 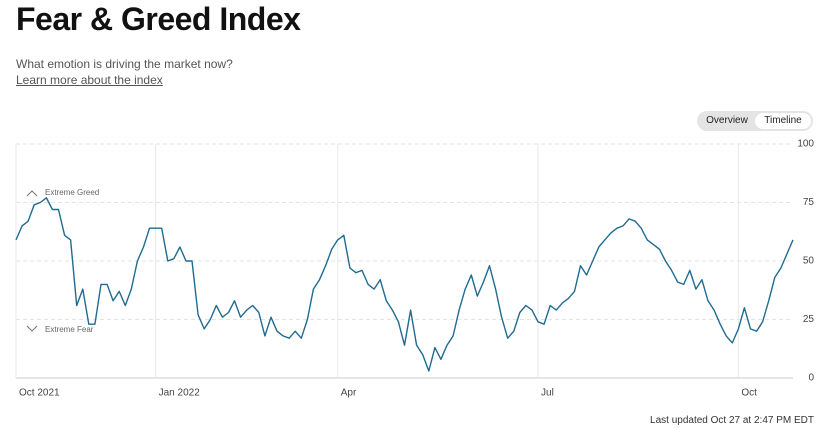 I want to click on chevron-down-icon, so click(x=32, y=328).